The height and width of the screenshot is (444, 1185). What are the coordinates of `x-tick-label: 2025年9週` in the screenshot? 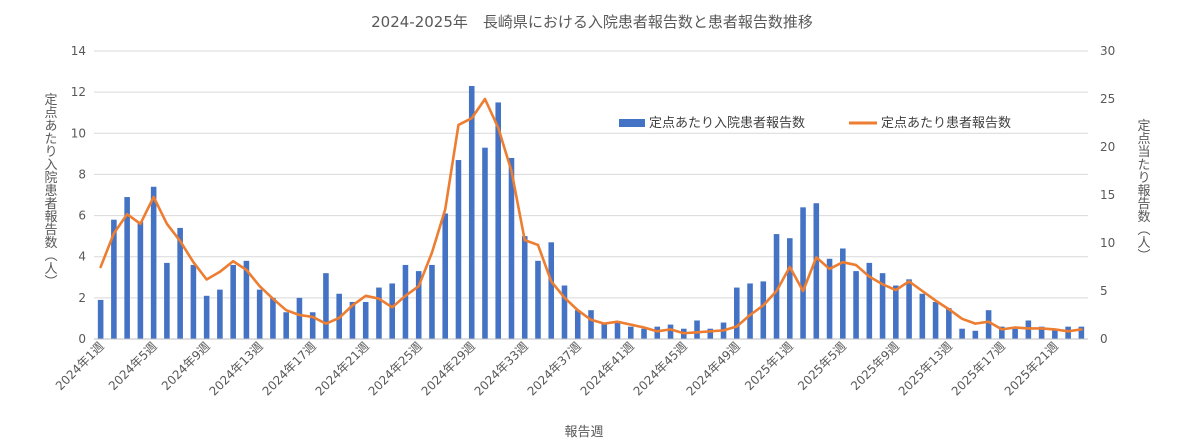 It's located at (875, 366).